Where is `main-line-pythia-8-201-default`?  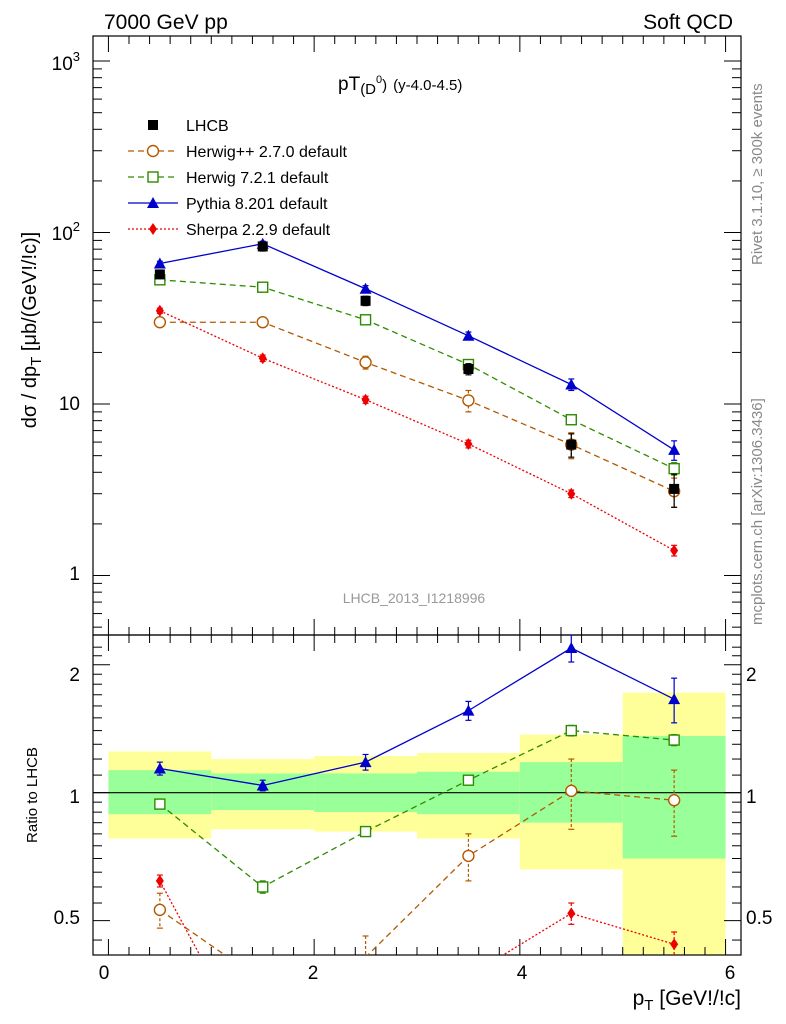
main-line-pythia-8-201-default is located at coordinates (417, 347).